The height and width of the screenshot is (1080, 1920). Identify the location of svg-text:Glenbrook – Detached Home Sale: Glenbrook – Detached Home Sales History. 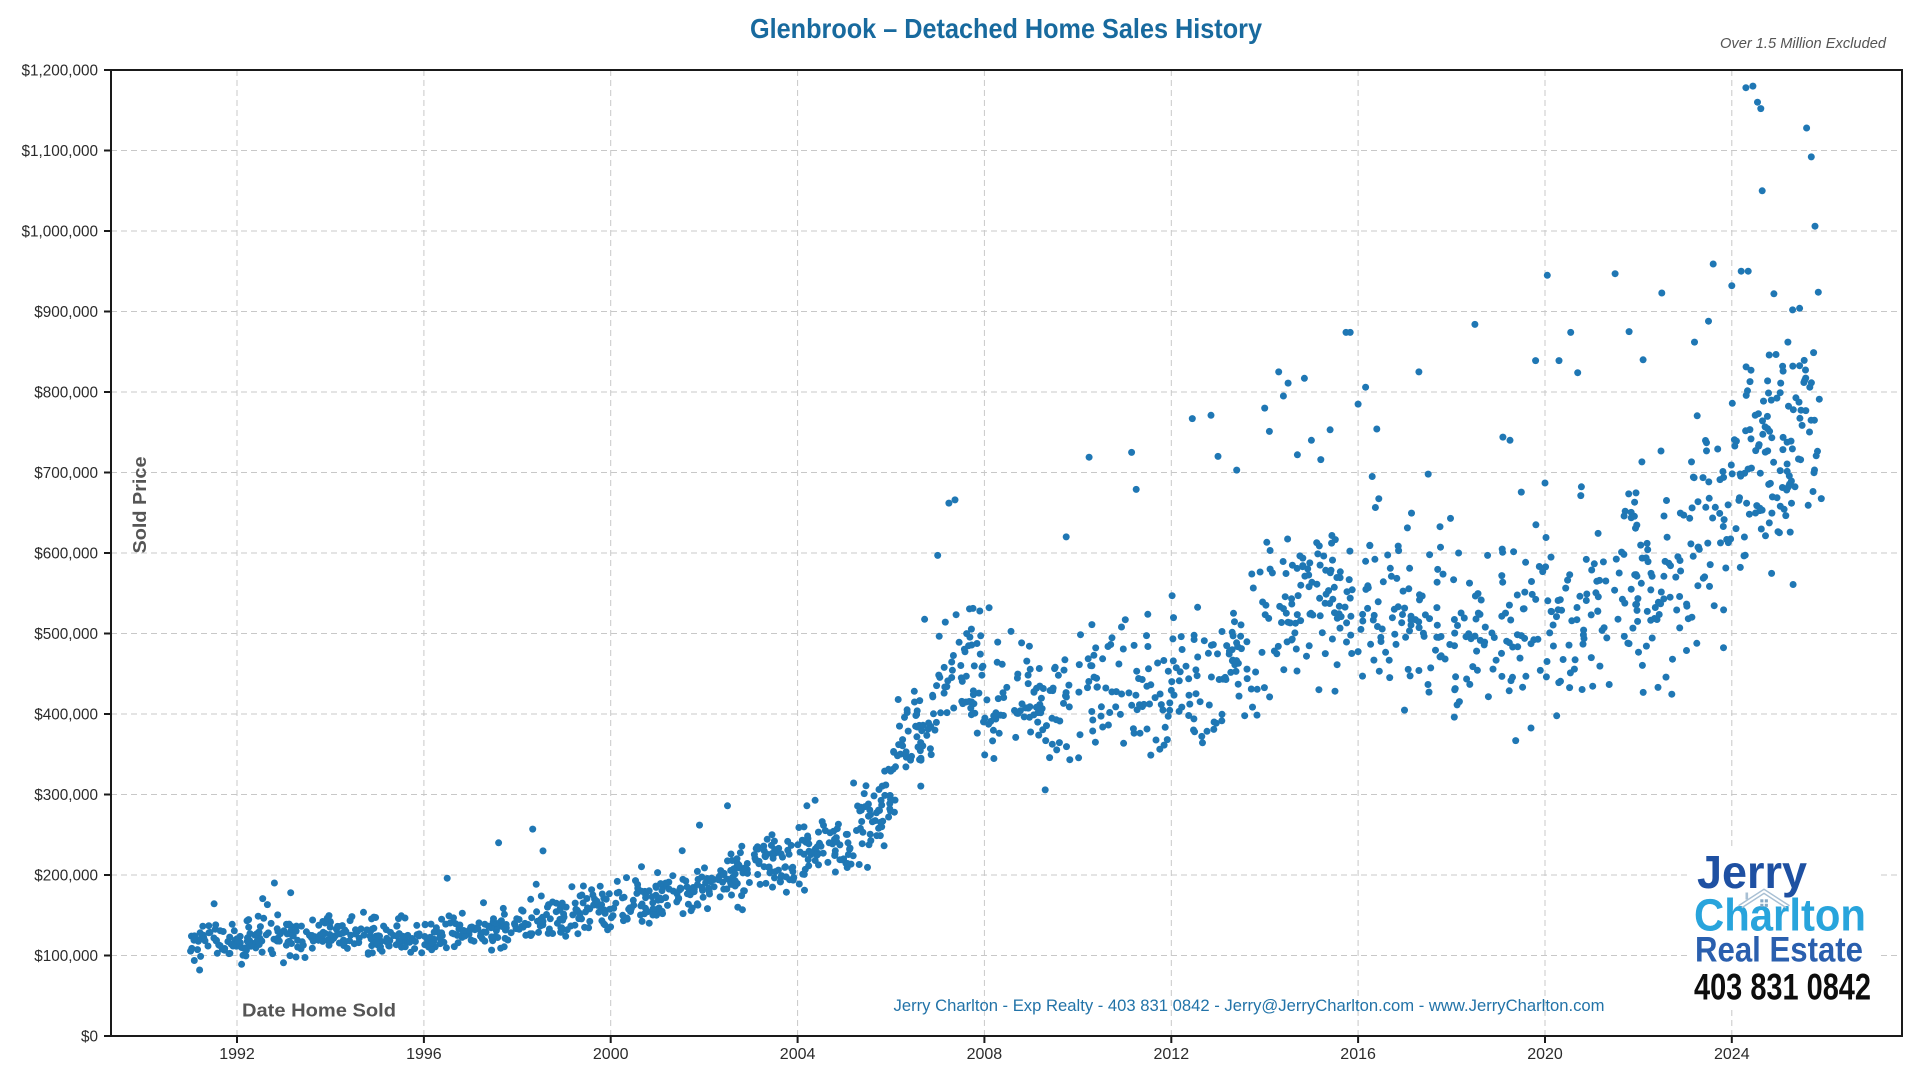
(1006, 28).